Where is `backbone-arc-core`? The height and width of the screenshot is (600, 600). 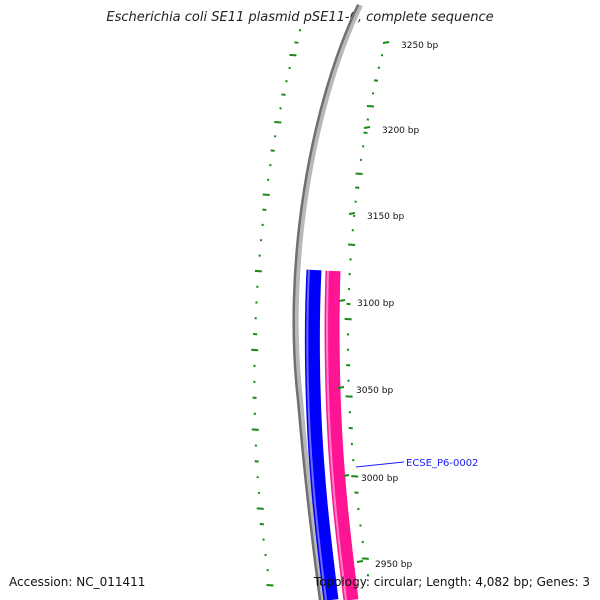 backbone-arc-core is located at coordinates (326, 302).